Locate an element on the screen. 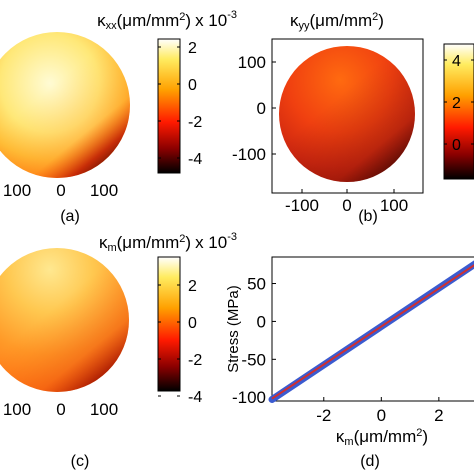 This screenshot has width=474, height=474. label-c: (c) is located at coordinates (80, 461).